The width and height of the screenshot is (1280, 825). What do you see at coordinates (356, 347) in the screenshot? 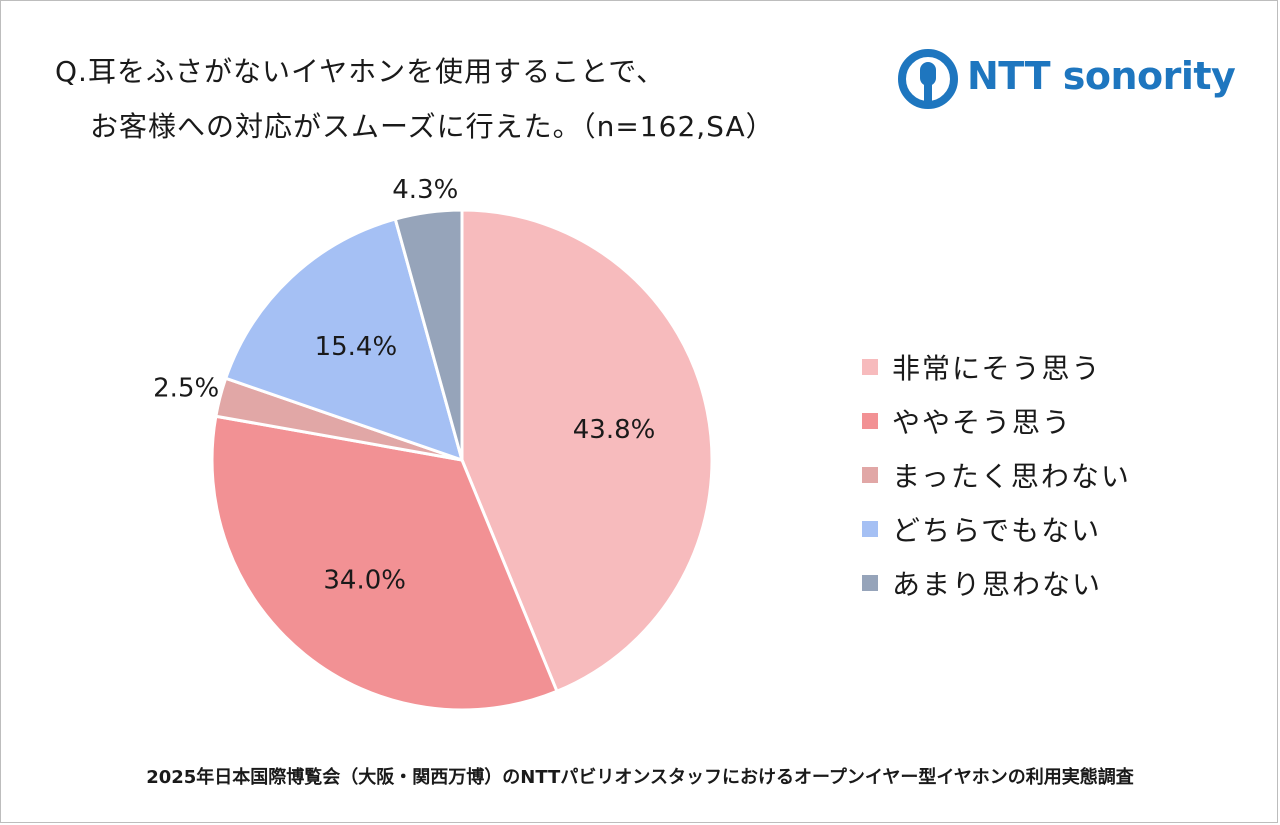
I see `pie-data-label-4: 15.4%` at bounding box center [356, 347].